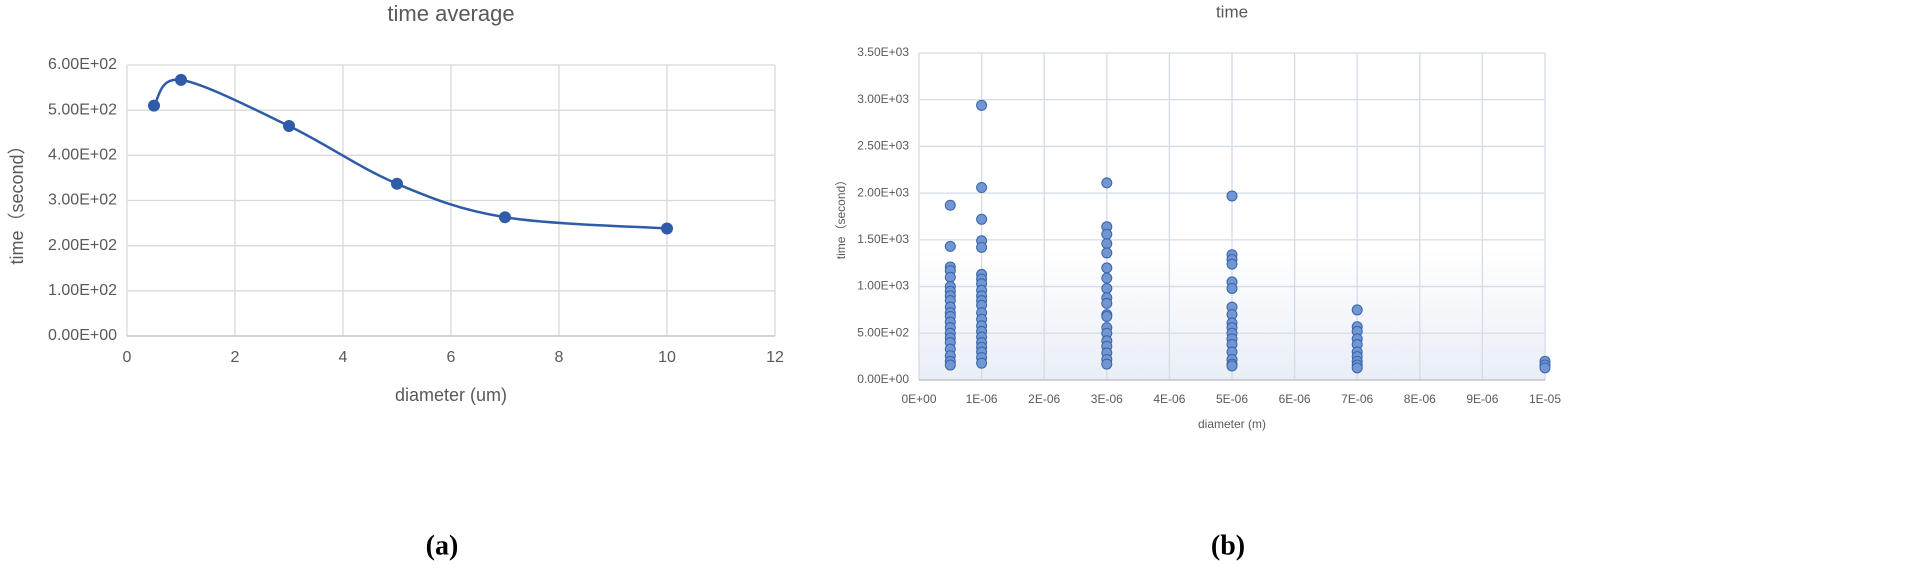 This screenshot has height=586, width=1905. Describe the element at coordinates (1232, 11) in the screenshot. I see `chart-title: time` at that location.